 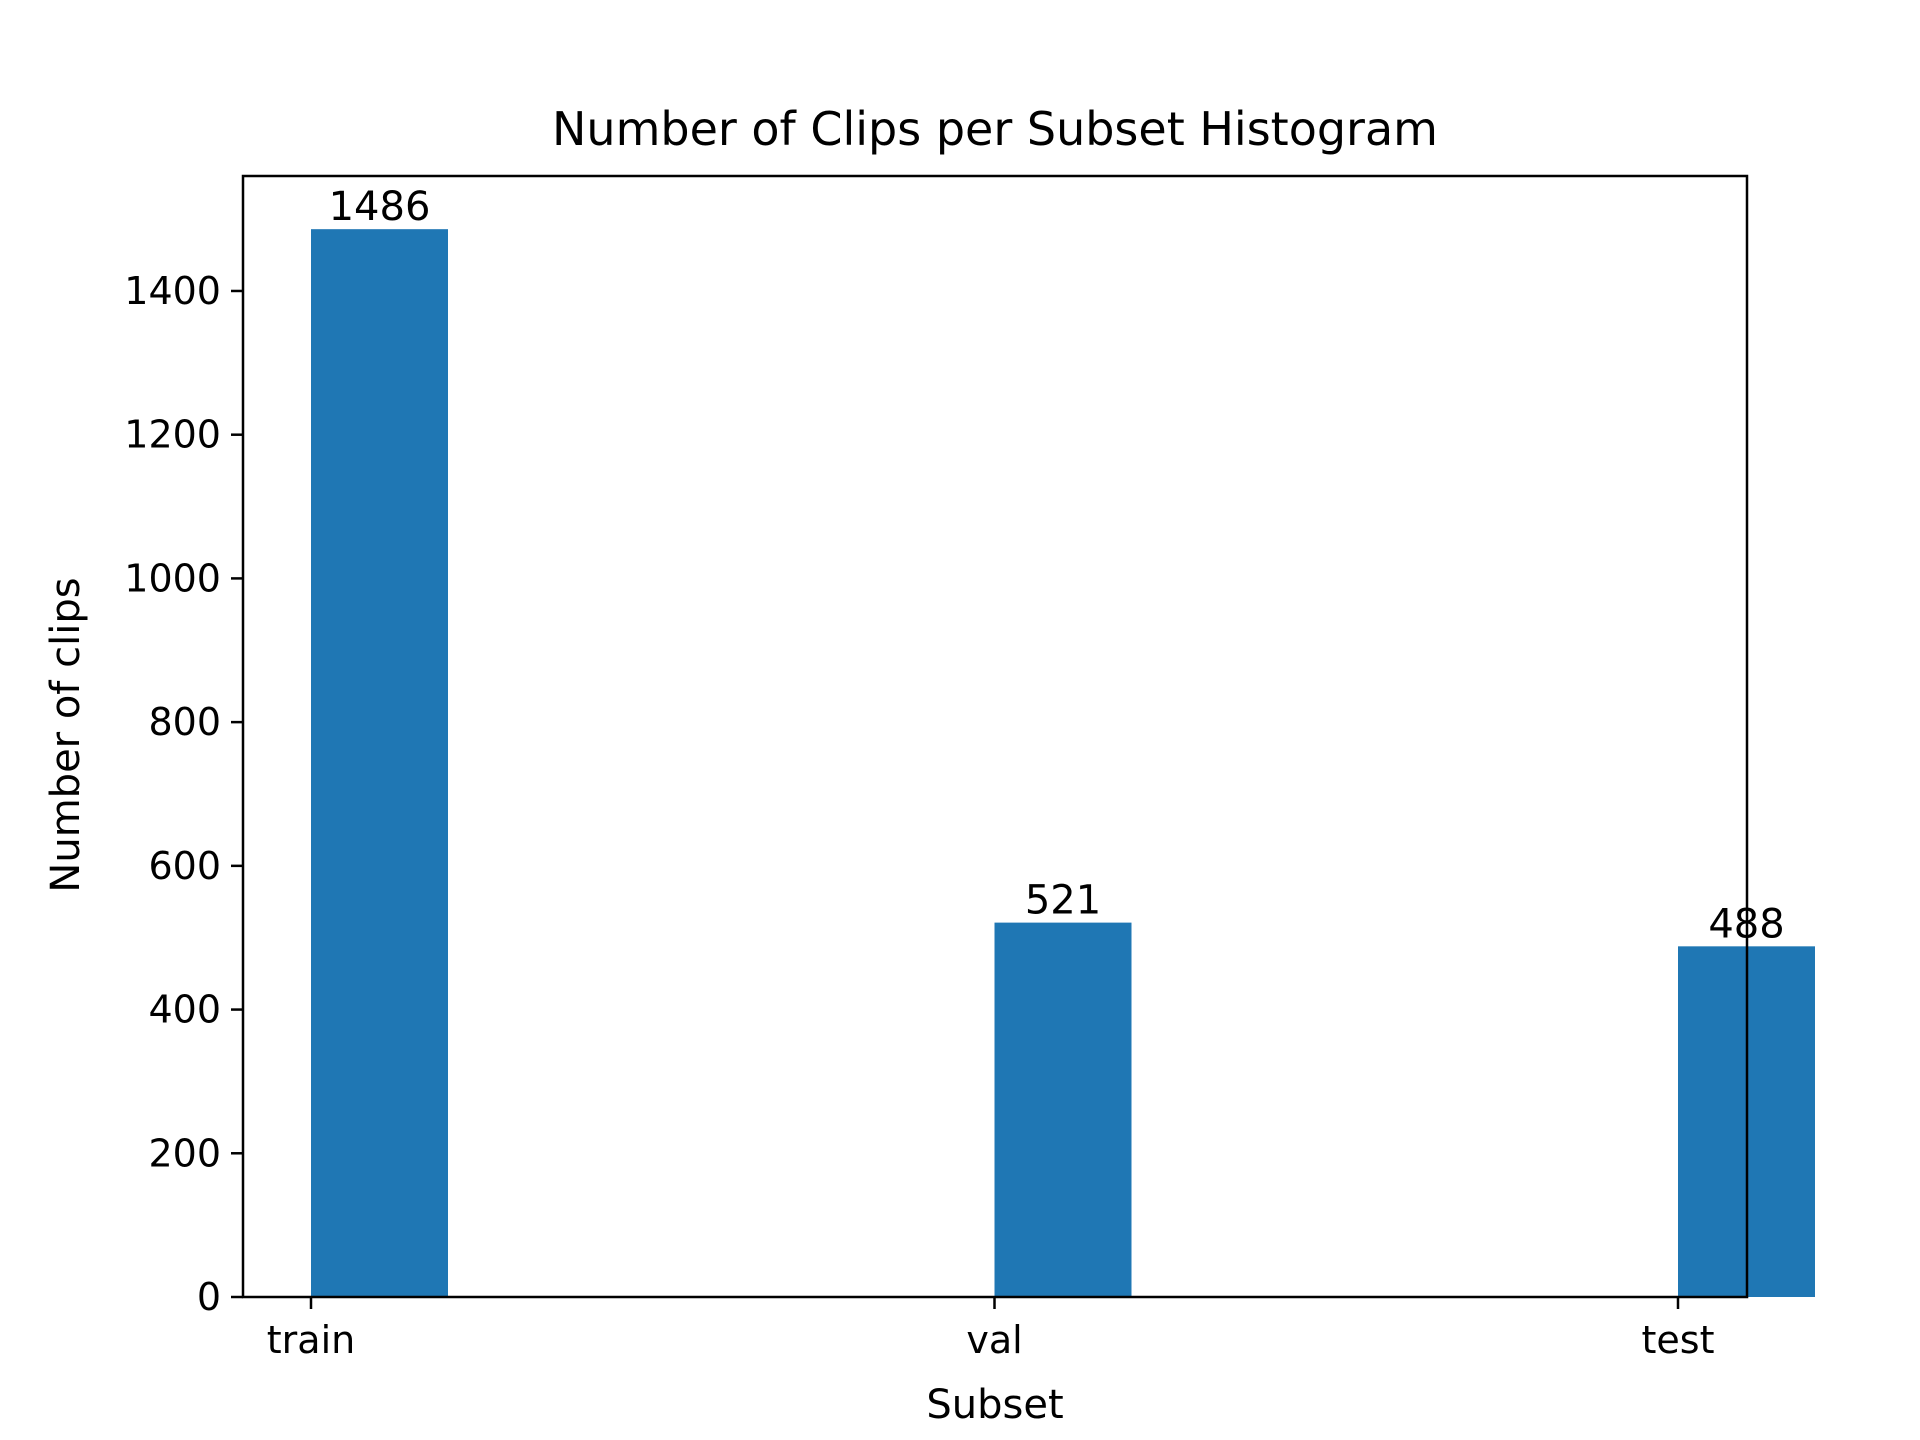 What do you see at coordinates (184, 866) in the screenshot?
I see `y-tick-label: 600` at bounding box center [184, 866].